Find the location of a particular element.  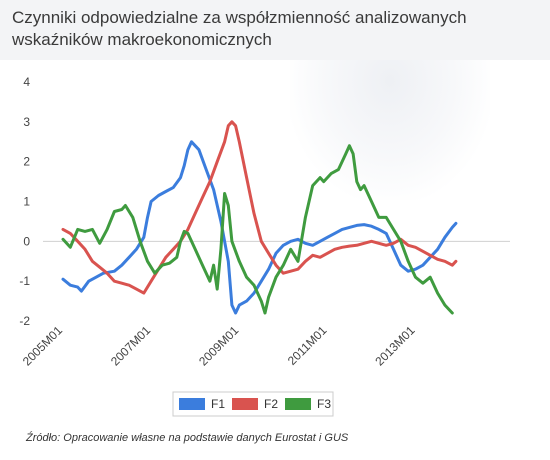

x-axis: 2005M01 2007M01 2009M01 2011M01 2013M01 is located at coordinates (219, 346).